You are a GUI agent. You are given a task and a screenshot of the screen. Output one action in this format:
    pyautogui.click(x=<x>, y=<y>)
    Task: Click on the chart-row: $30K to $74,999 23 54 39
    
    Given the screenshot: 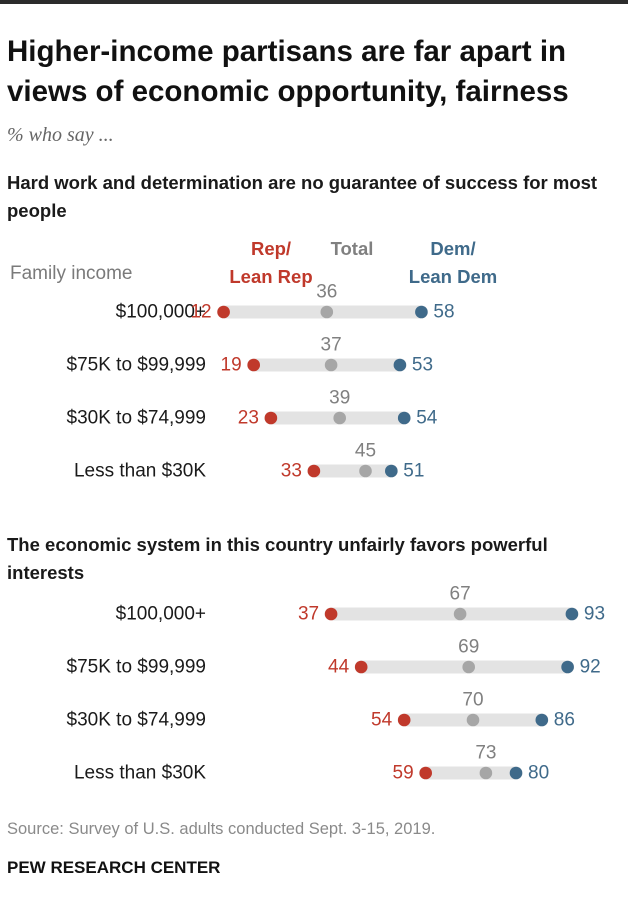 What is the action you would take?
    pyautogui.click(x=252, y=408)
    